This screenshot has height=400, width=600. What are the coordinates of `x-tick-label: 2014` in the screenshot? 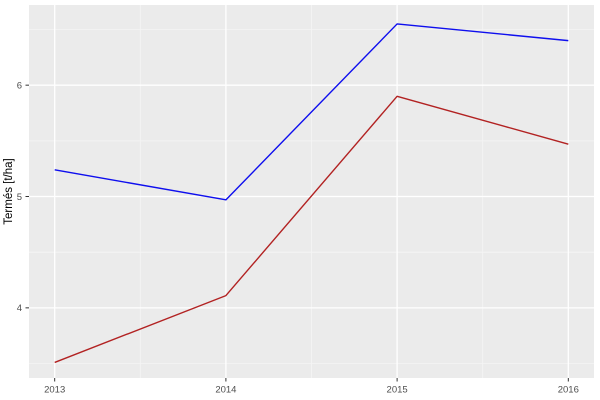 It's located at (225, 390).